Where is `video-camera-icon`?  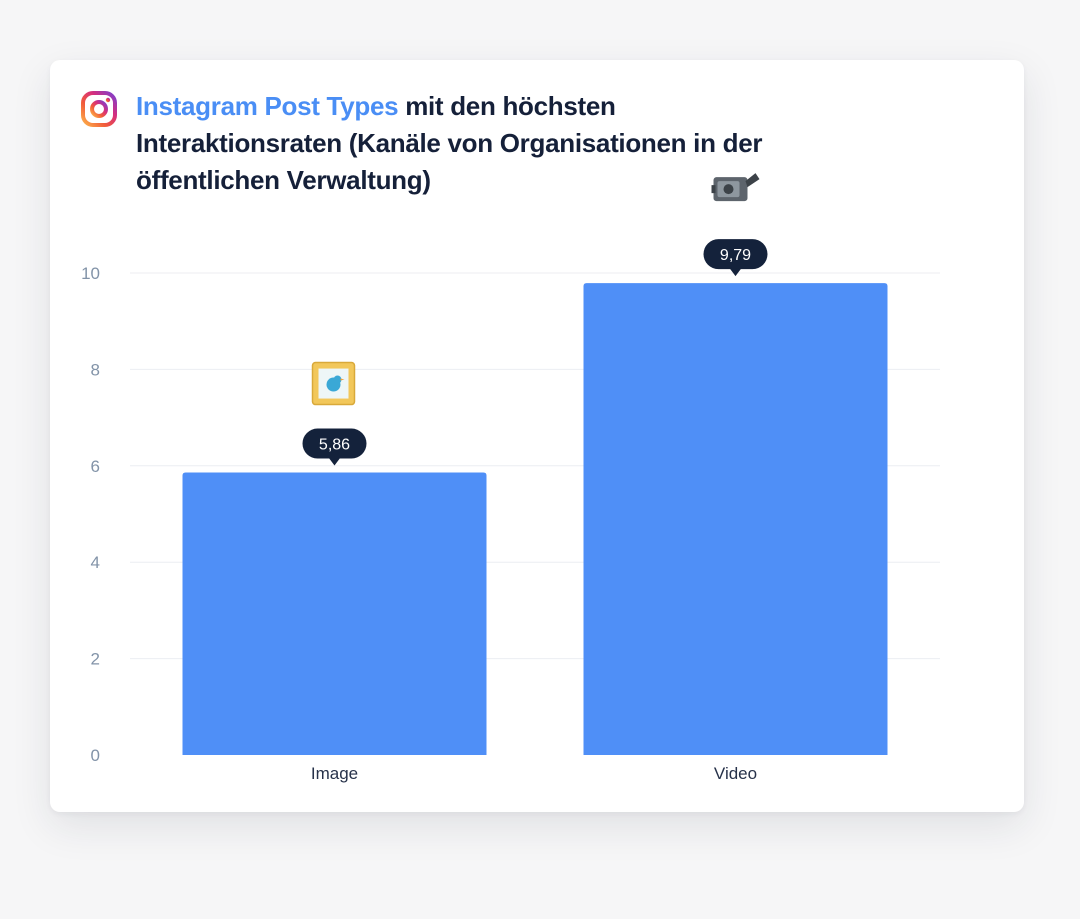 video-camera-icon is located at coordinates (735, 187).